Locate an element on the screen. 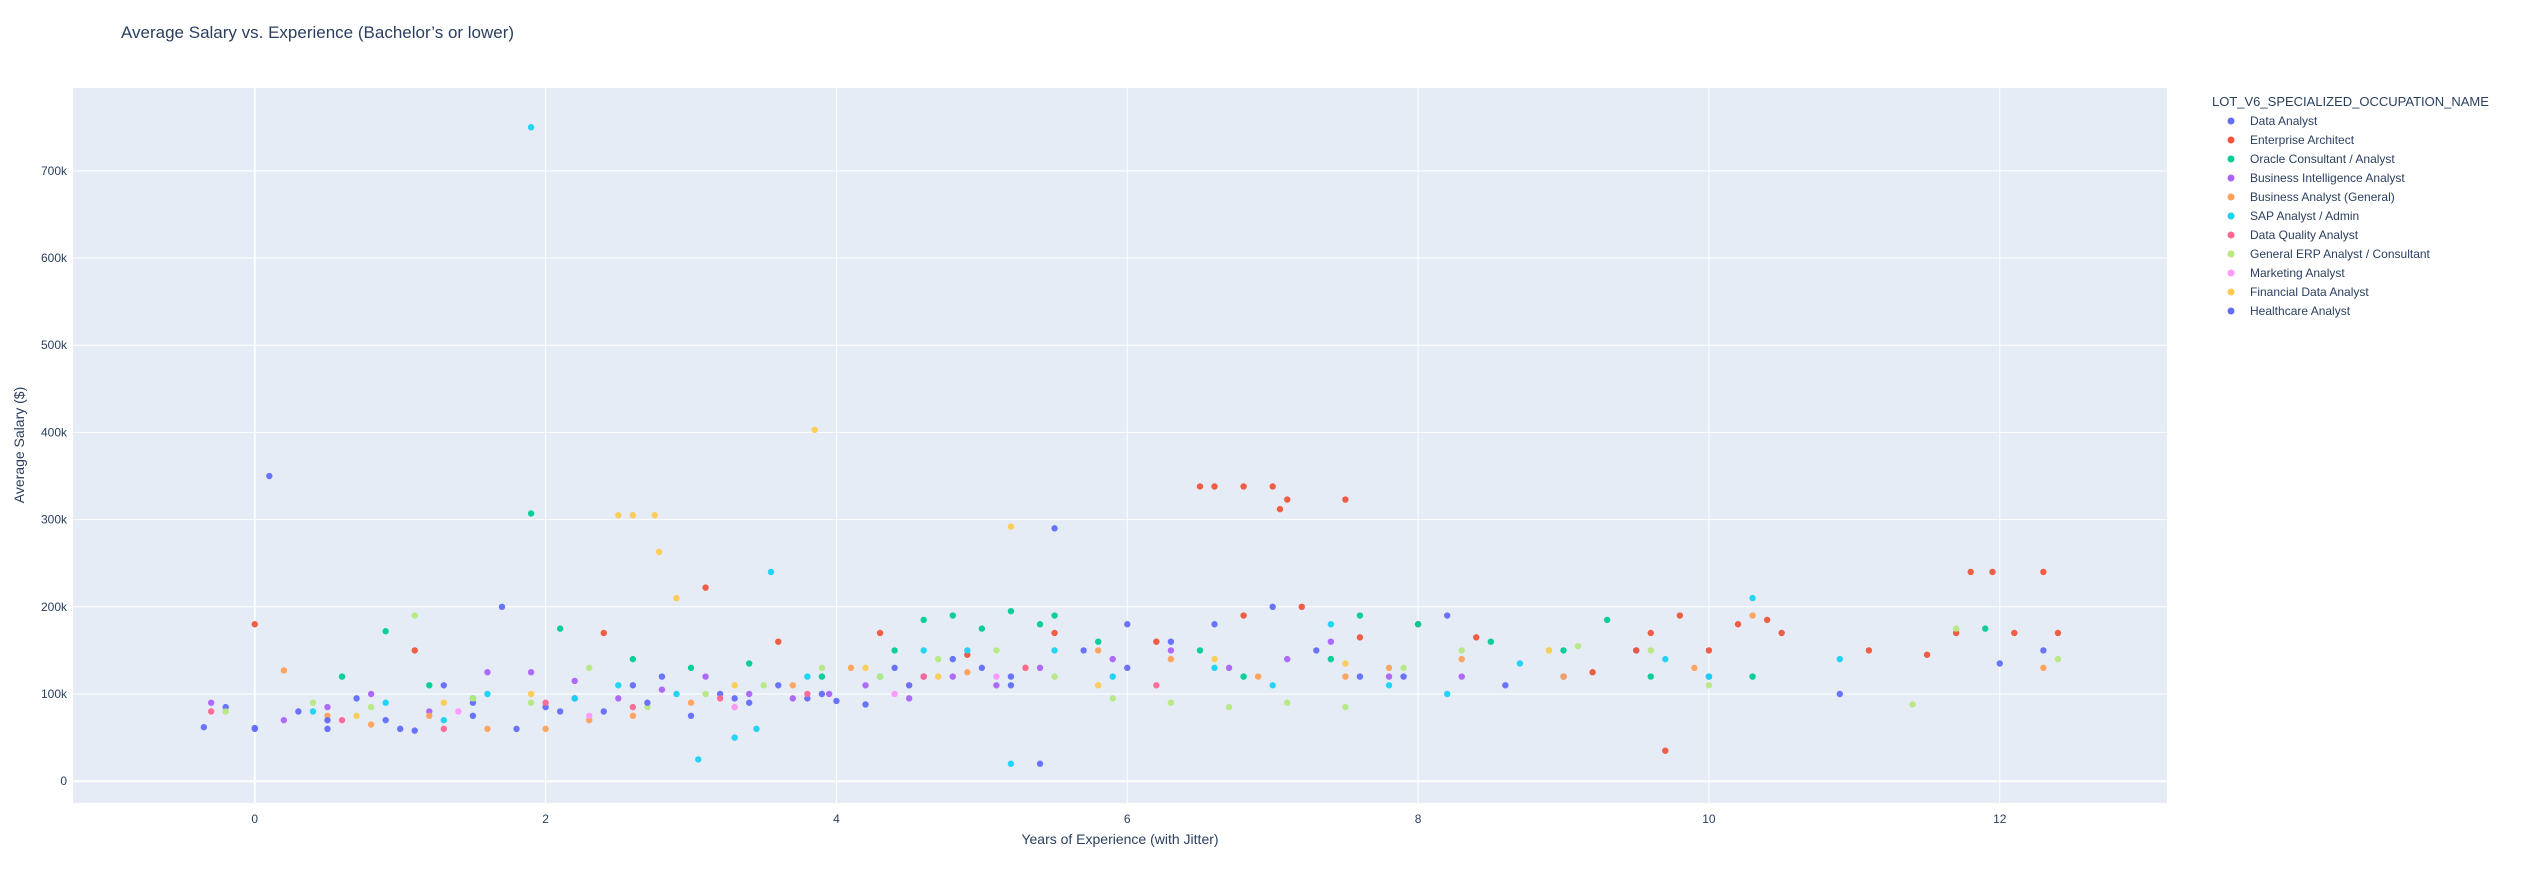 The height and width of the screenshot is (873, 2535). legend-item: SAP Analyst / Admin is located at coordinates (2293, 216).